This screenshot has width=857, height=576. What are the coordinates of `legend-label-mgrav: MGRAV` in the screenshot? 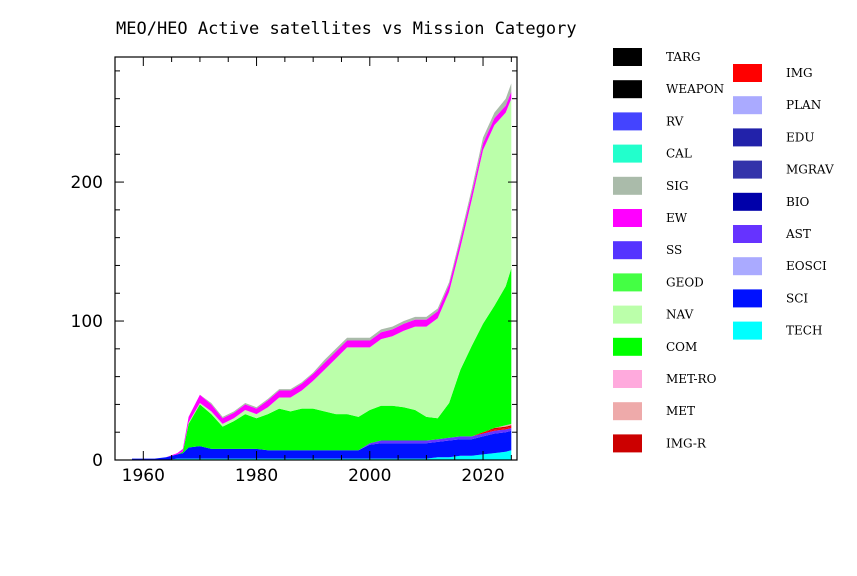 It's located at (810, 170).